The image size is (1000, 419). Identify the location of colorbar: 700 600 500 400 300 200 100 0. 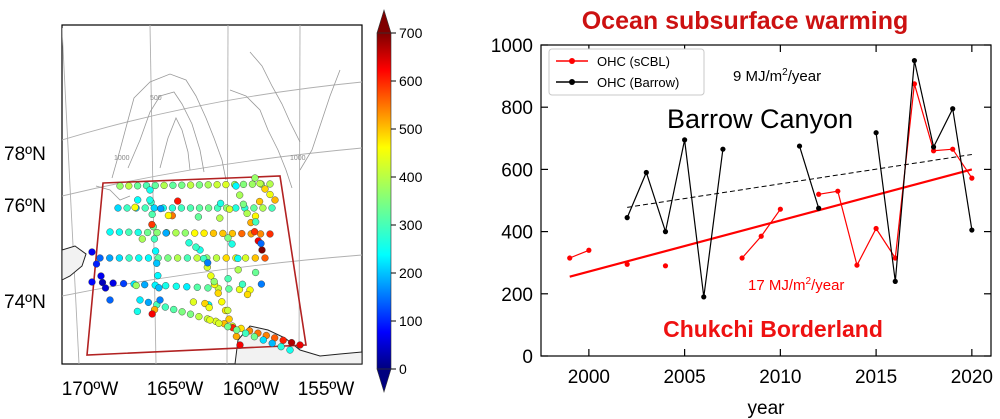
(399, 201).